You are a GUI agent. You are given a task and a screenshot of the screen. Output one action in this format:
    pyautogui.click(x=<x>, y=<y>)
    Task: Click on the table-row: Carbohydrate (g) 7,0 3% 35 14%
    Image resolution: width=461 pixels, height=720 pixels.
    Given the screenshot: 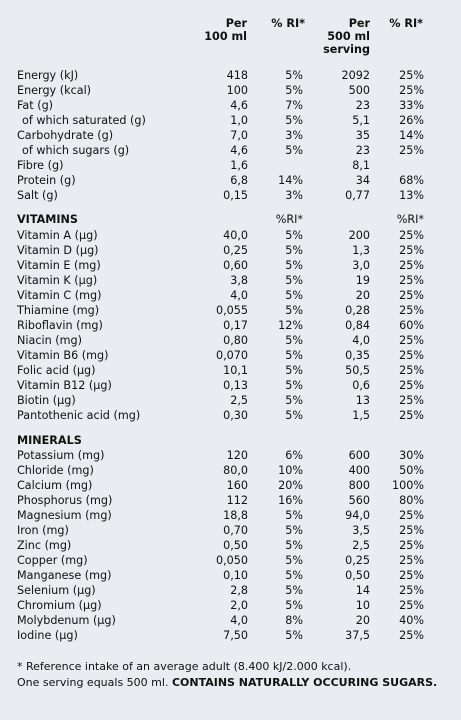 What is the action you would take?
    pyautogui.click(x=230, y=135)
    